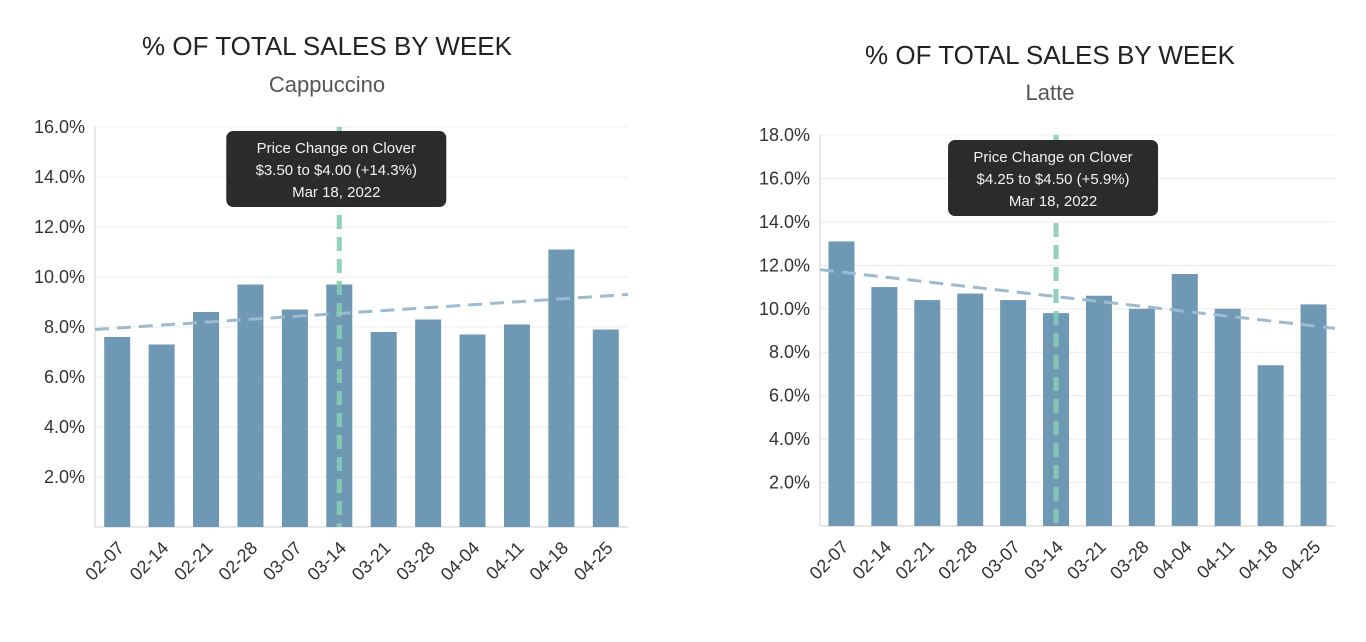 The width and height of the screenshot is (1366, 642). I want to click on chart-subtitle: Cappuccino, so click(327, 84).